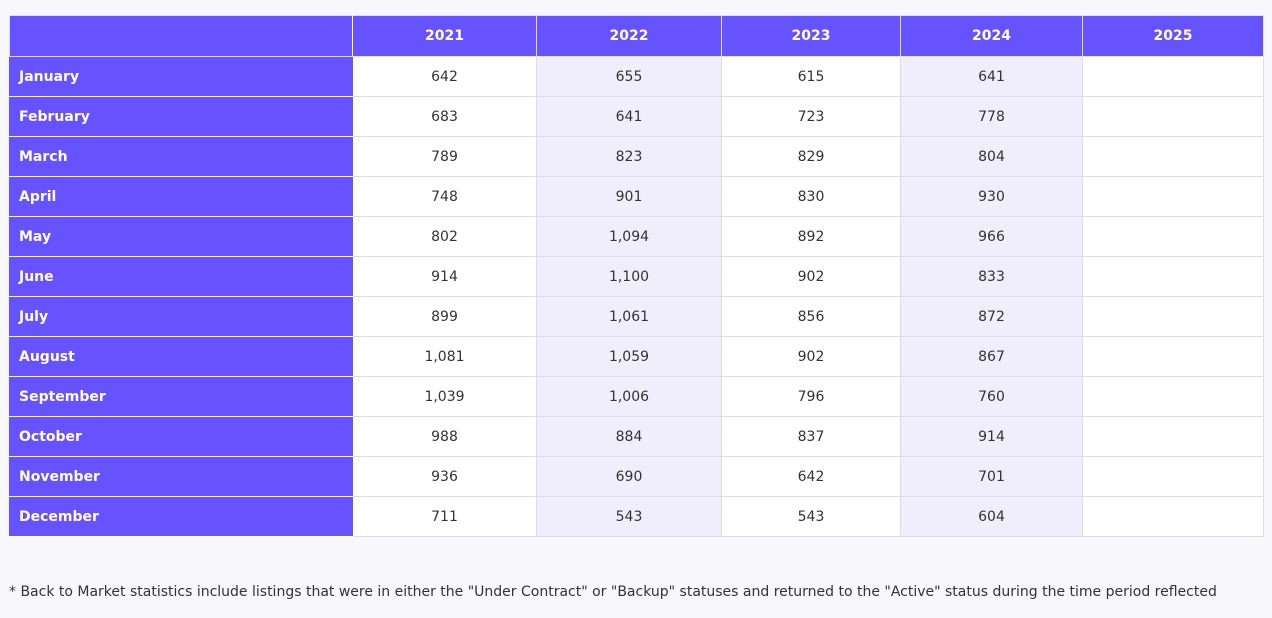 Image resolution: width=1272 pixels, height=618 pixels. I want to click on value-cell: 683, so click(444, 116).